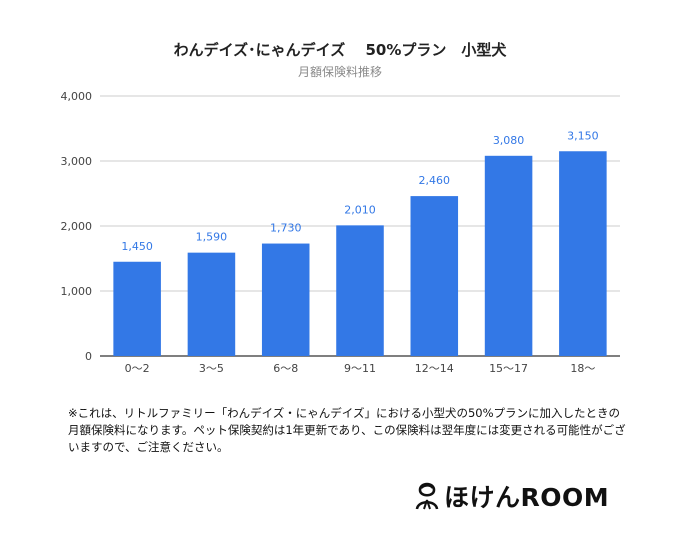 This screenshot has height=539, width=680. I want to click on data-label: 2,010, so click(360, 209).